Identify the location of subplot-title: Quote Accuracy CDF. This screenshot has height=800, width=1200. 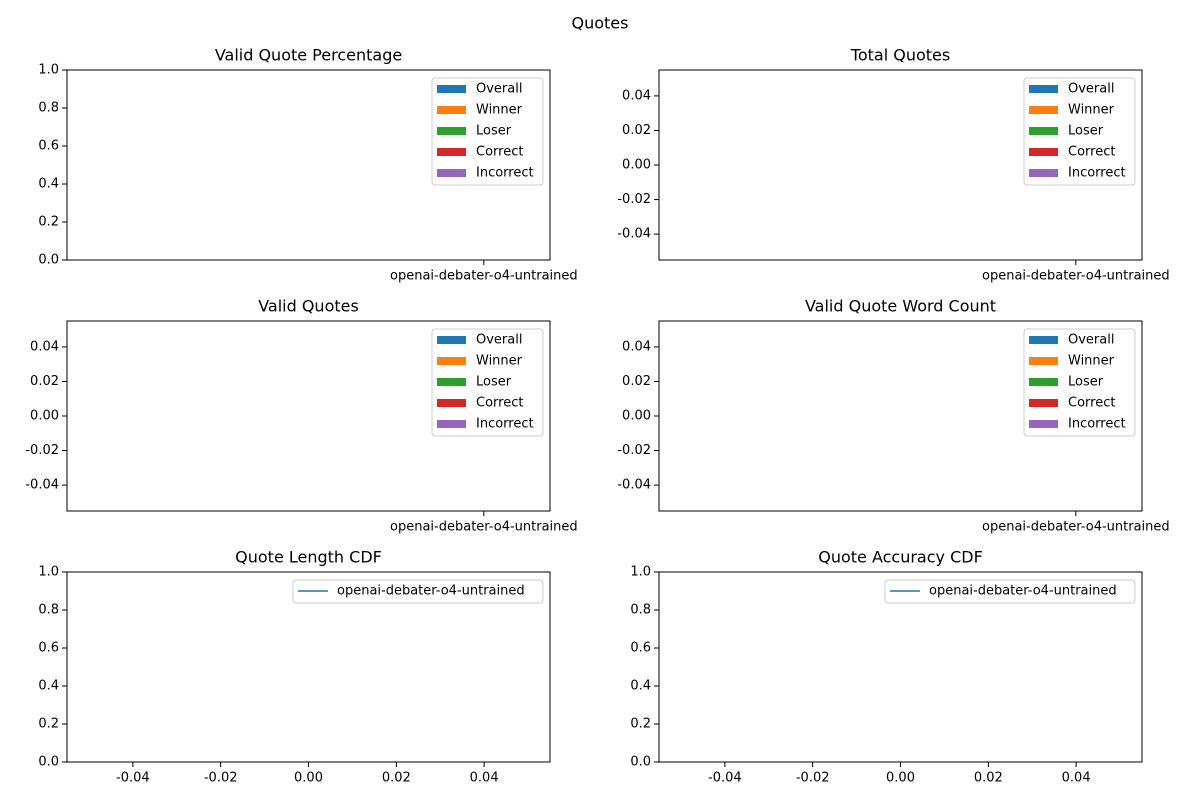
(900, 557).